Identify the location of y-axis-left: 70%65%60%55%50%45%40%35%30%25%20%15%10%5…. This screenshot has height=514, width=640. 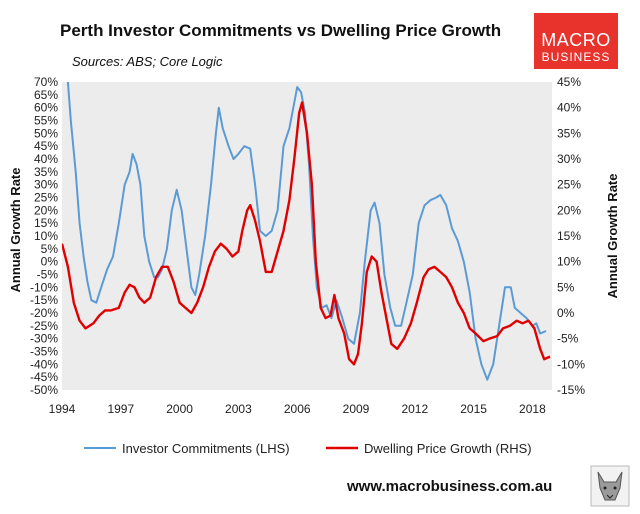
(44, 236).